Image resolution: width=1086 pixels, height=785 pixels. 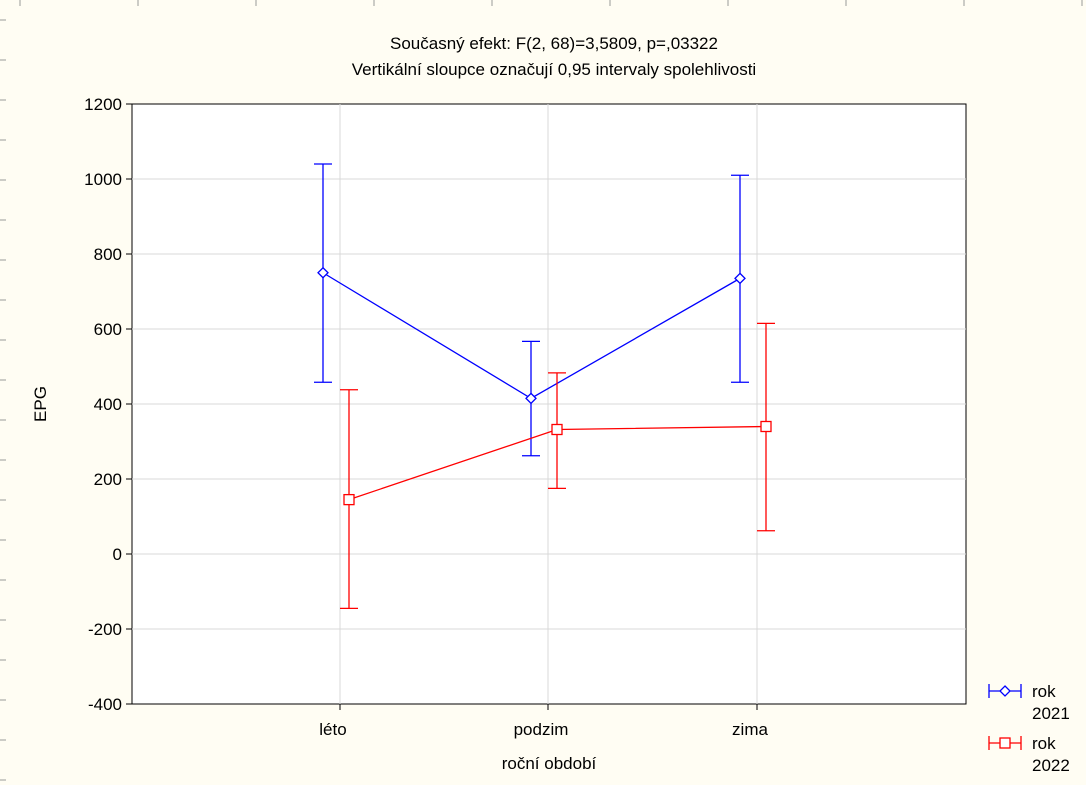 What do you see at coordinates (103, 179) in the screenshot?
I see `y-tick-label: 1000` at bounding box center [103, 179].